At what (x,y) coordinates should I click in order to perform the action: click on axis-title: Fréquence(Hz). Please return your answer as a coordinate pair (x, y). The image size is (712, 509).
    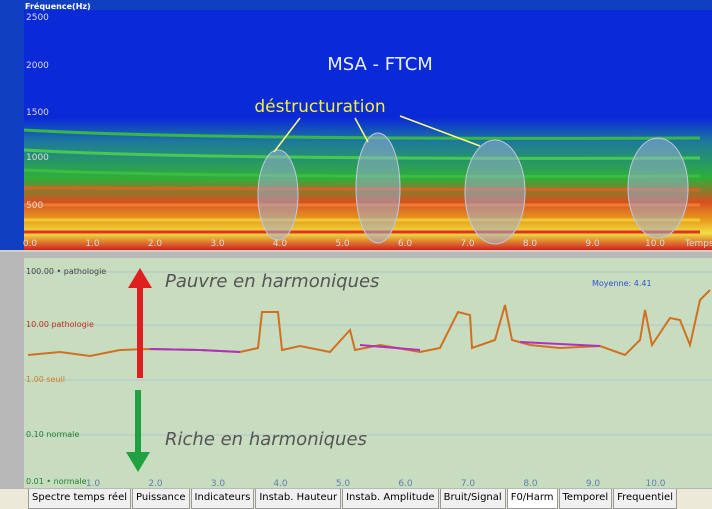
    Looking at the image, I should click on (58, 6).